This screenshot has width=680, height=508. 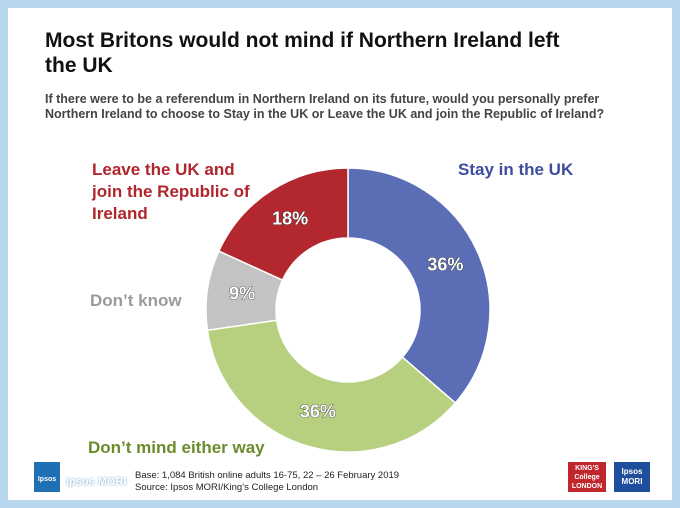 I want to click on value-label: 18%, so click(x=290, y=219).